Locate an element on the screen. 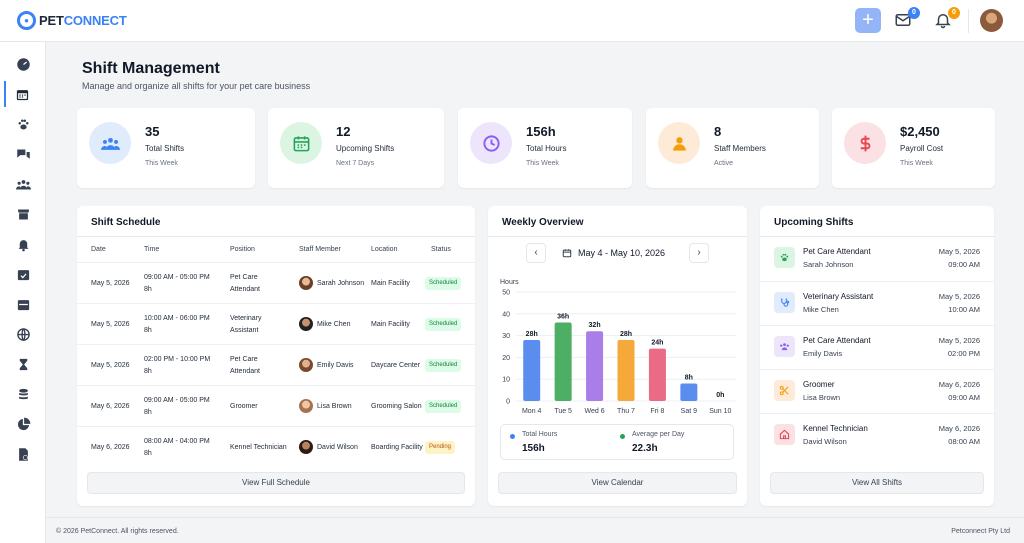  average-value: 22.3h is located at coordinates (645, 448).